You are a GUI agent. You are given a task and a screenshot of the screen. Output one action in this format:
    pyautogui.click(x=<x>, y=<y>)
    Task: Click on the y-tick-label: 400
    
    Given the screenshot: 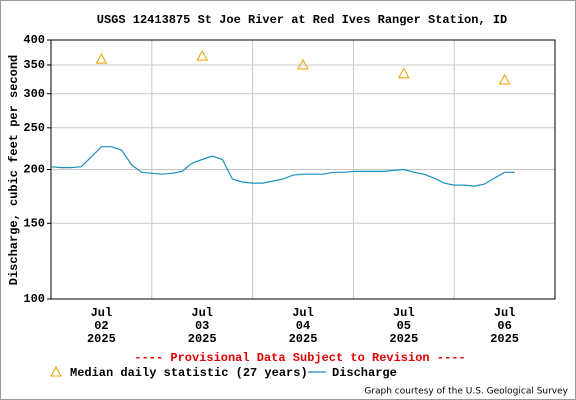 What is the action you would take?
    pyautogui.click(x=34, y=40)
    